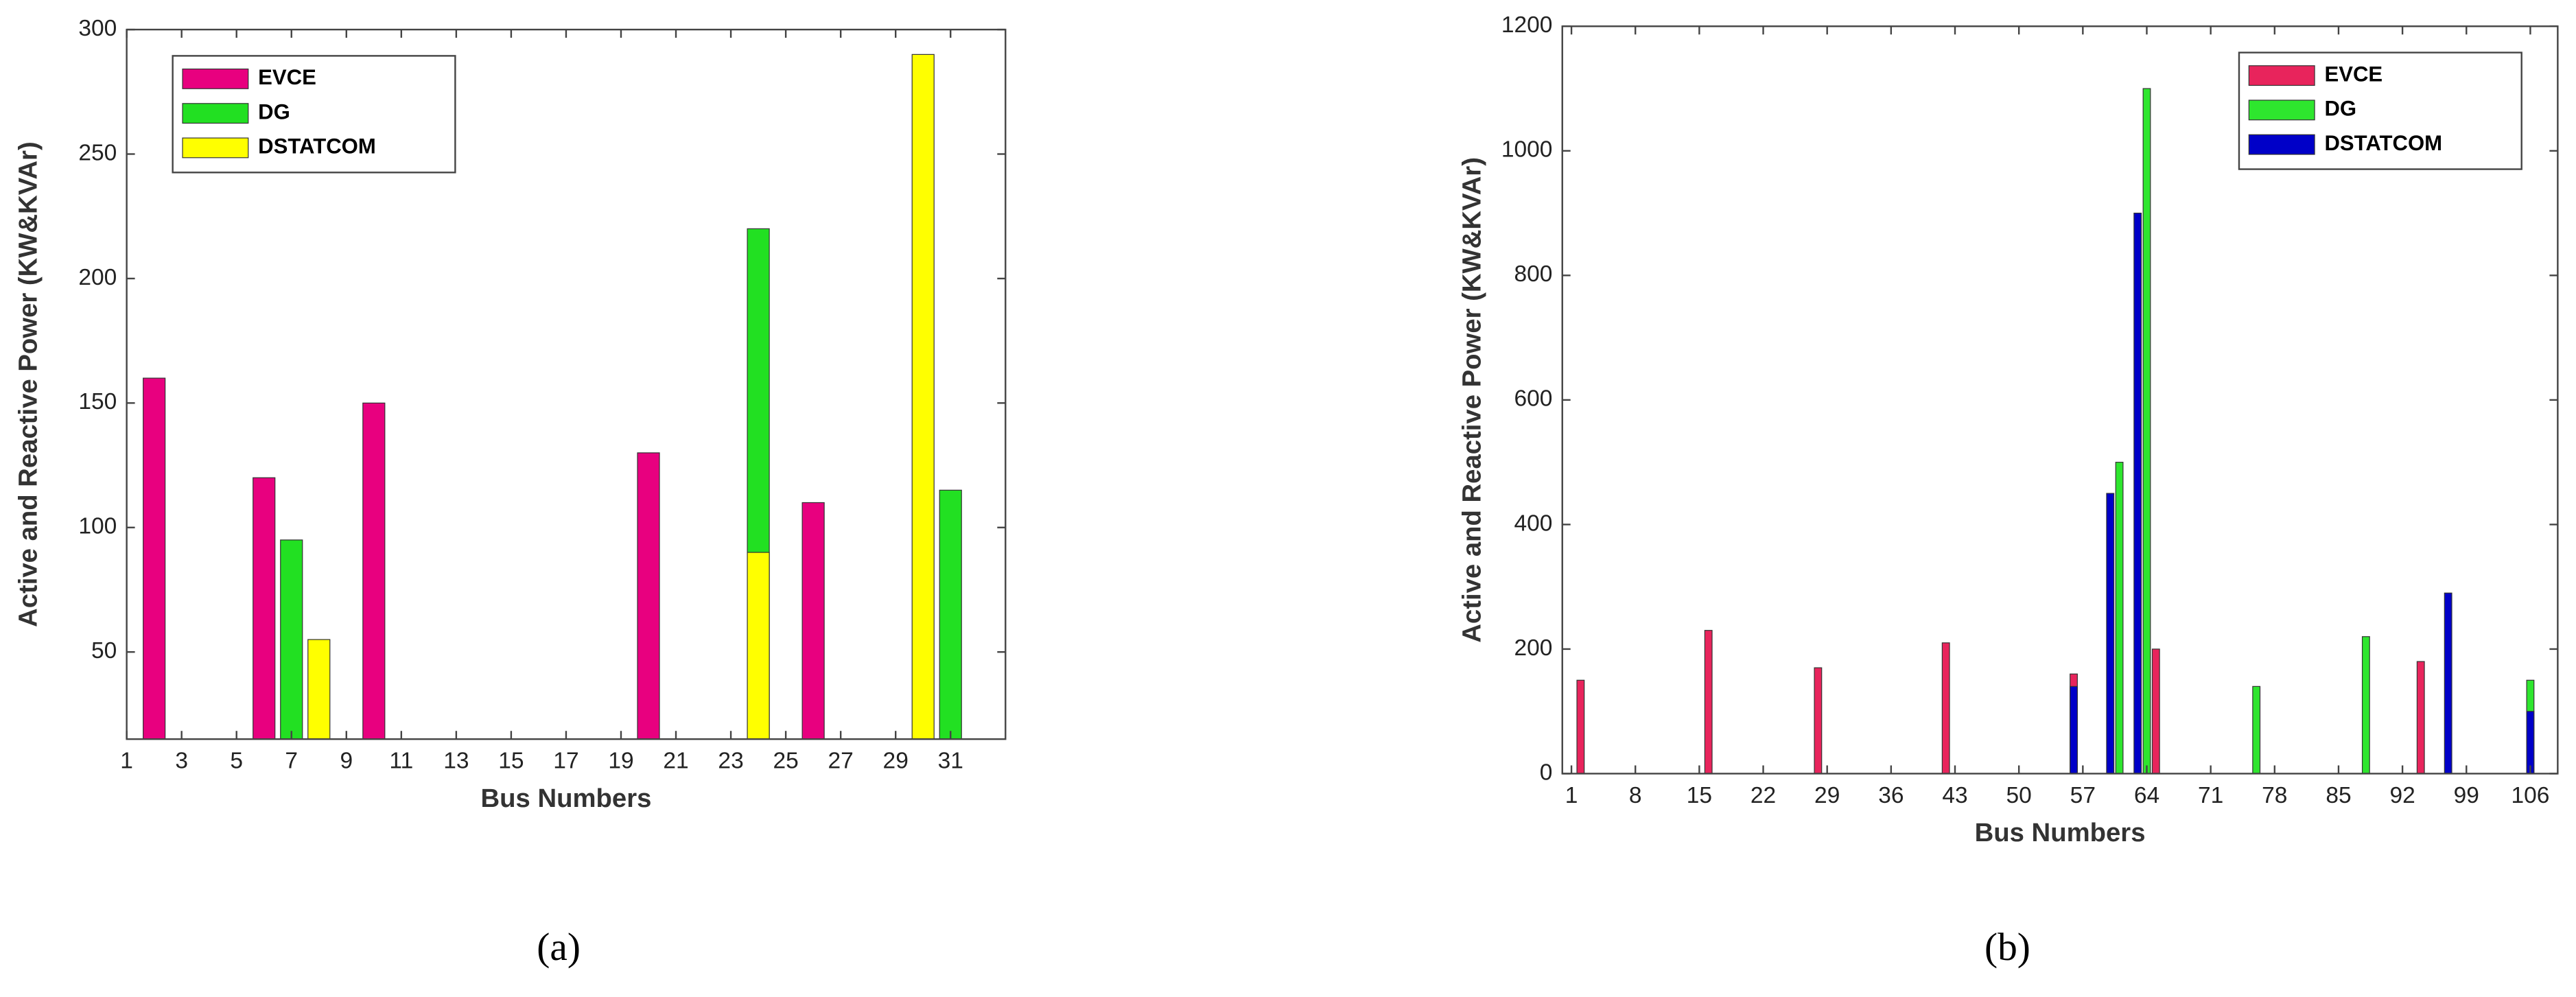 This screenshot has height=997, width=2576. Describe the element at coordinates (2338, 795) in the screenshot. I see `x-tick-label: 85` at that location.